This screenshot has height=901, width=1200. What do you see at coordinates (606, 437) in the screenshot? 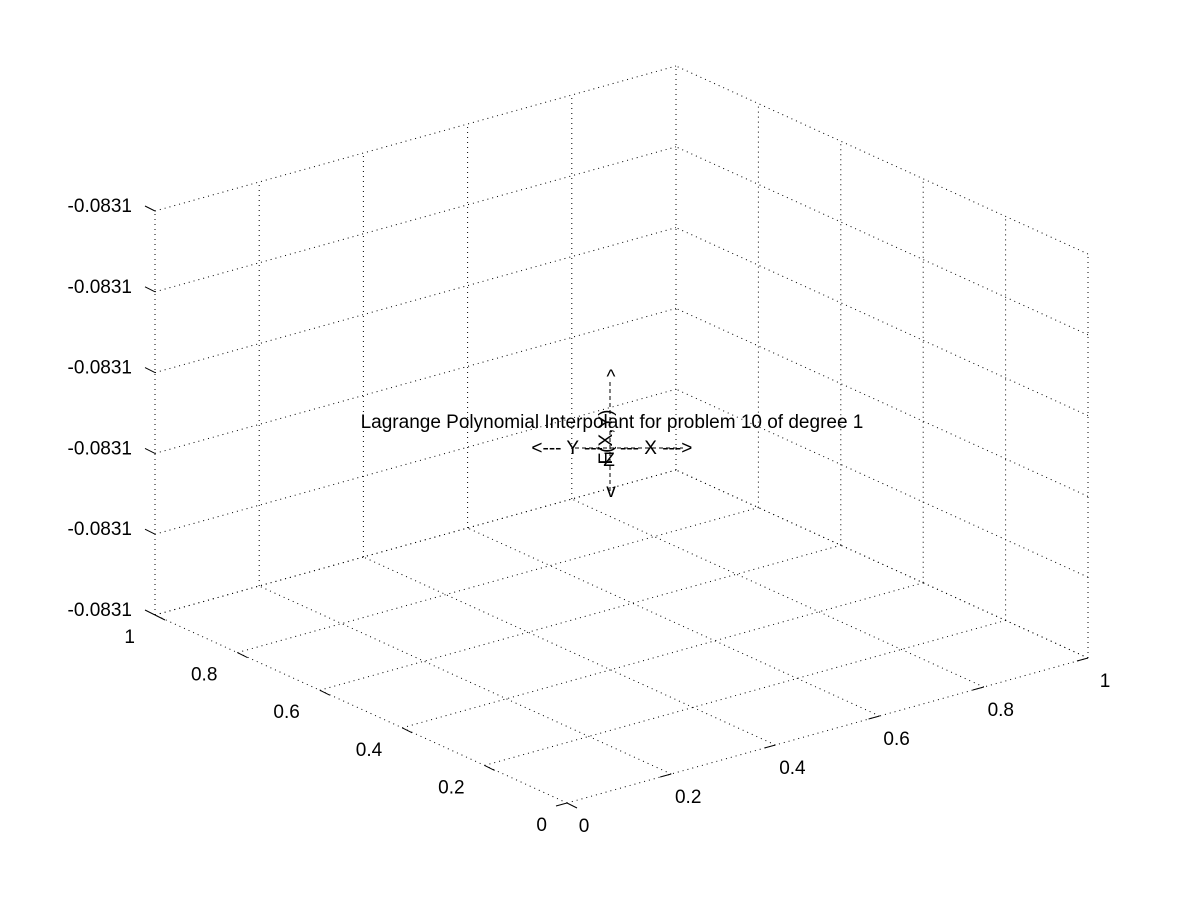
I see `f-xy-label: F(X,Y)` at bounding box center [606, 437].